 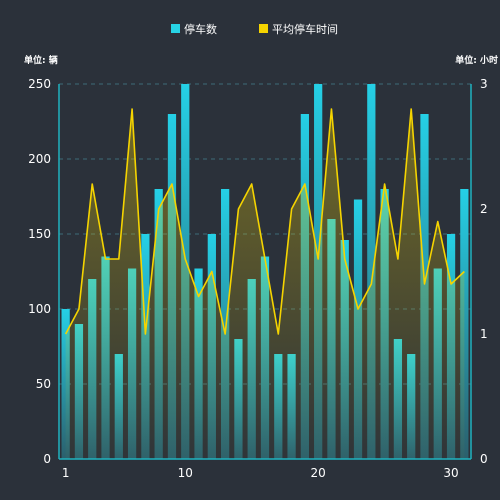 I want to click on left-tick-label: 0, so click(x=47, y=459).